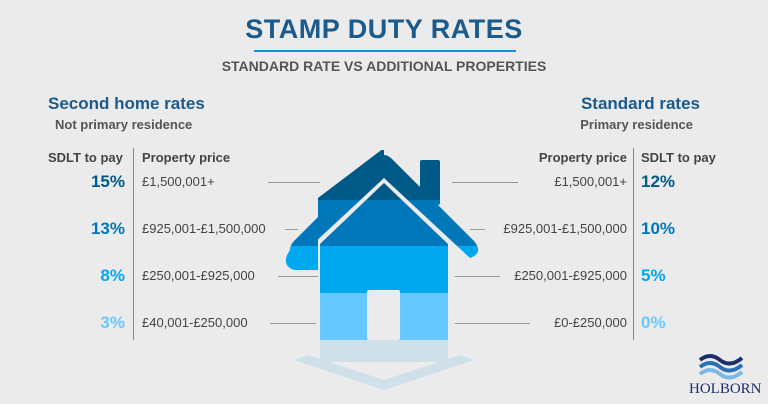  What do you see at coordinates (653, 322) in the screenshot?
I see `right-rate: 0%` at bounding box center [653, 322].